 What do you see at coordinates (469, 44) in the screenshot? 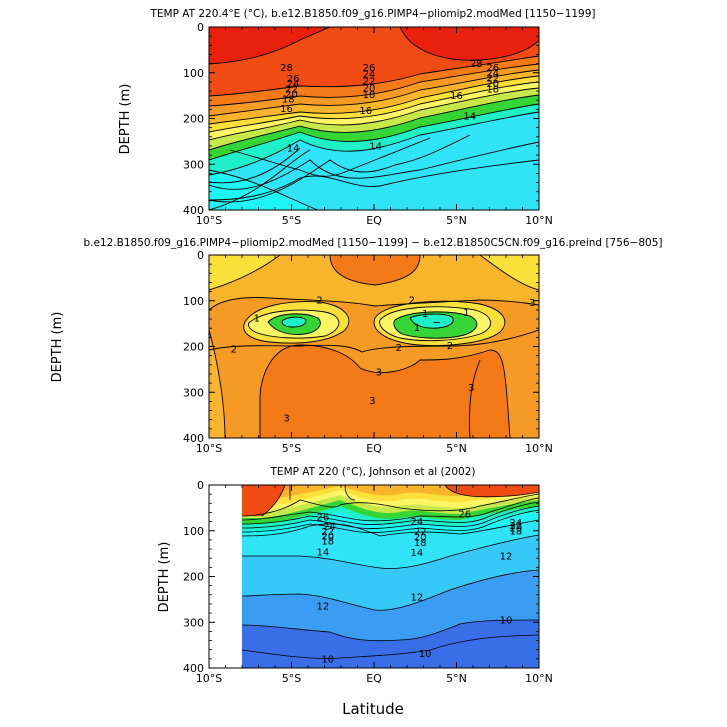
I see `fill-28-east` at bounding box center [469, 44].